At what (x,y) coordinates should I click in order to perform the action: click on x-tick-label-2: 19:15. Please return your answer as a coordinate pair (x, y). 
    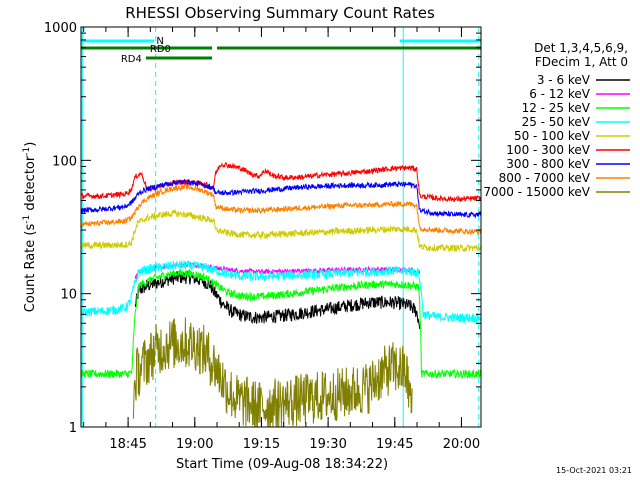
    Looking at the image, I should click on (261, 444).